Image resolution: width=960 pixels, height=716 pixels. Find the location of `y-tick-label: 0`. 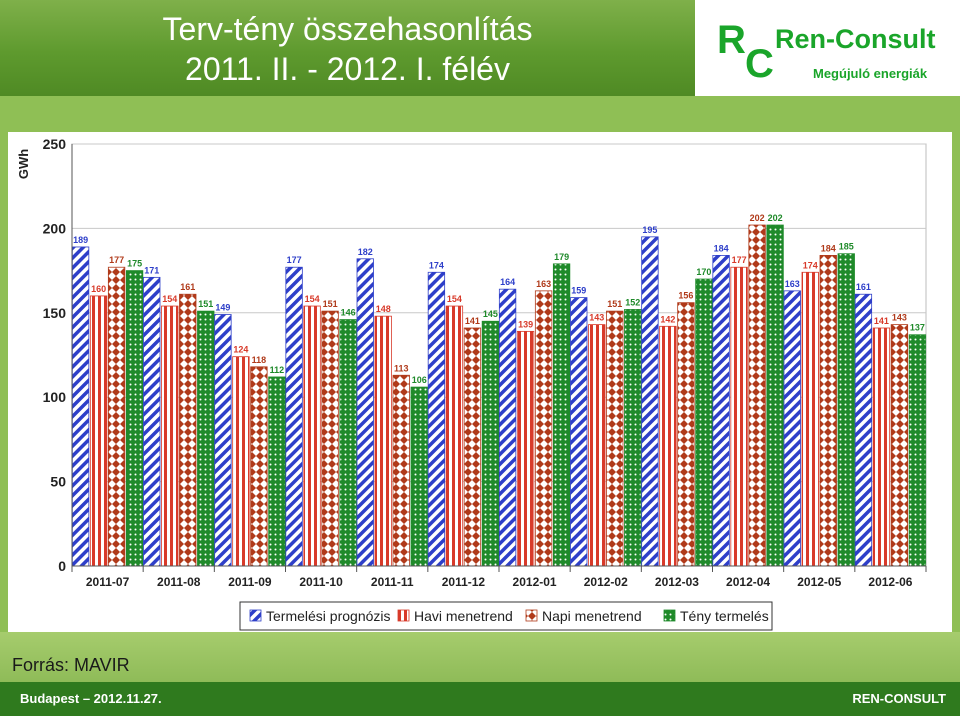

y-tick-label: 0 is located at coordinates (62, 566).